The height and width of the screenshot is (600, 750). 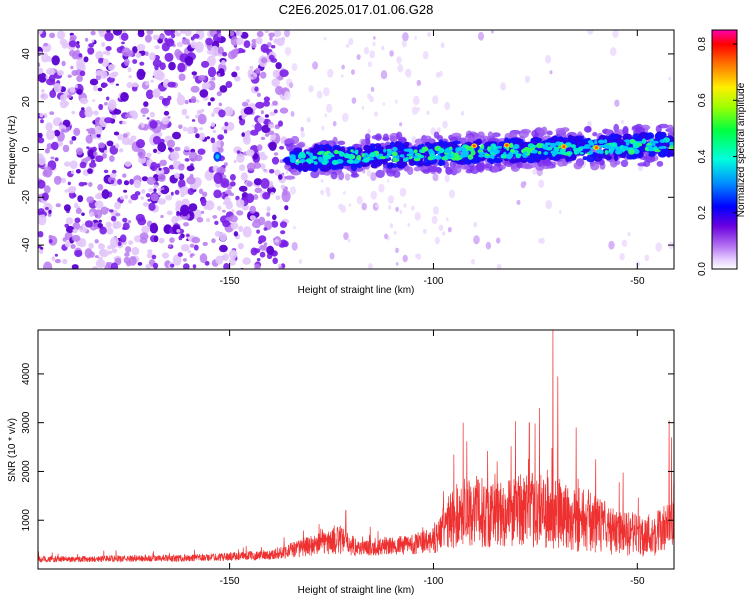 What do you see at coordinates (702, 44) in the screenshot?
I see `colorbar-tick-label: 0.8` at bounding box center [702, 44].